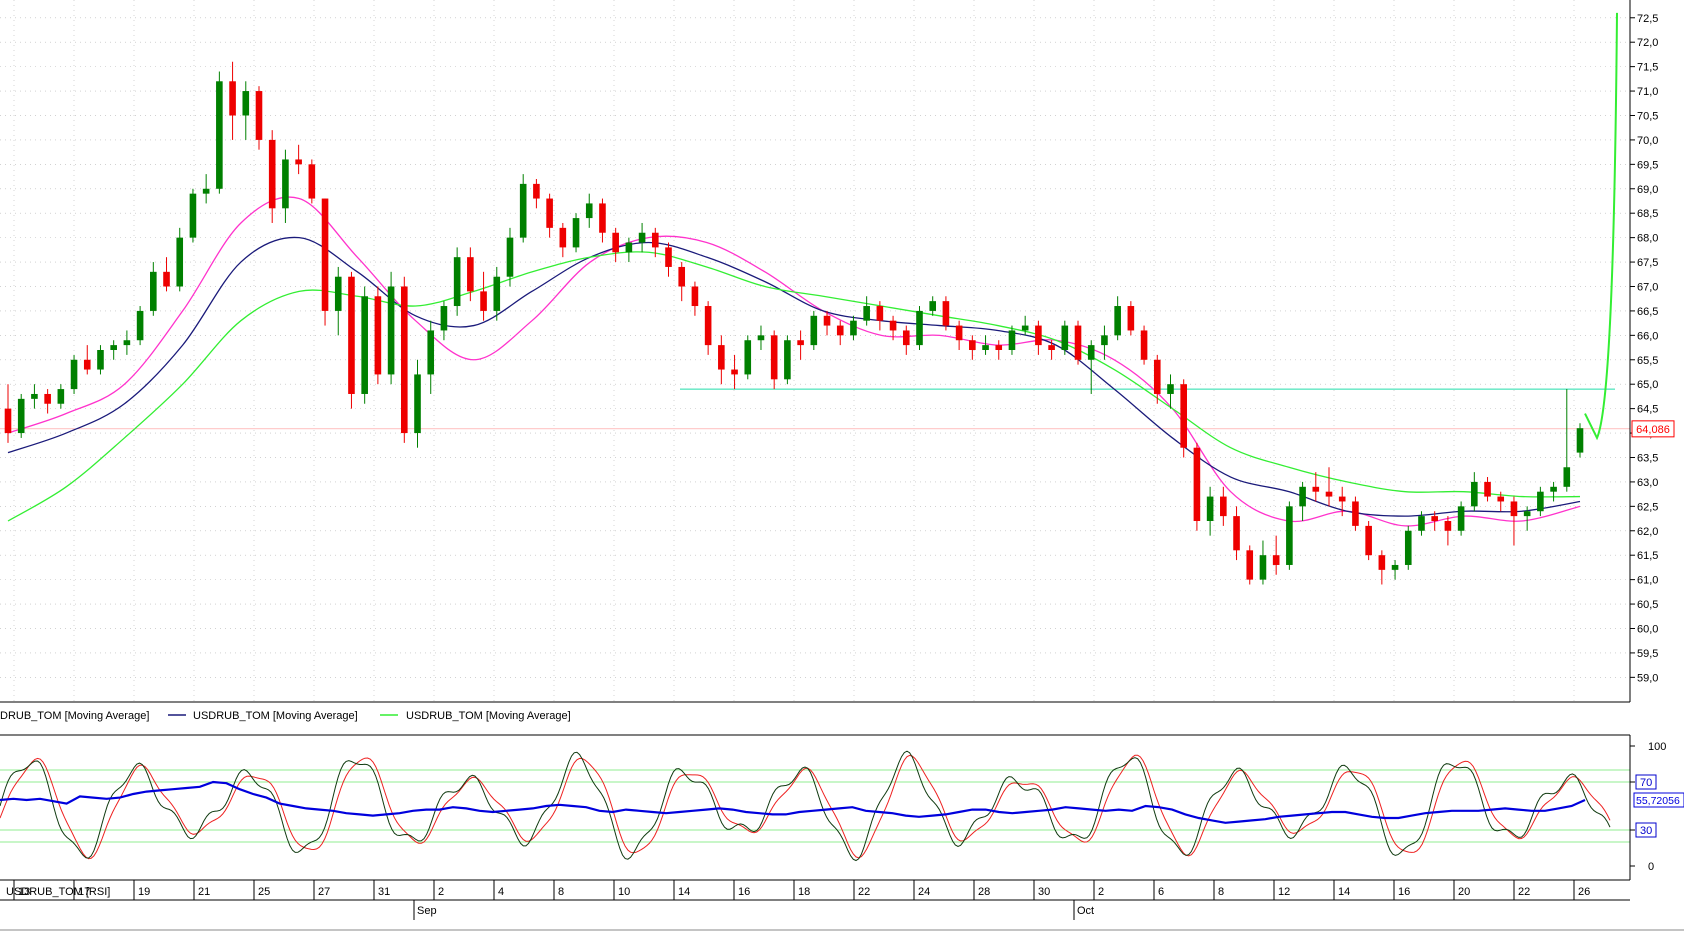 This screenshot has width=1684, height=937. Describe the element at coordinates (1647, 410) in the screenshot. I see `price-tick-label: 64,5` at that location.